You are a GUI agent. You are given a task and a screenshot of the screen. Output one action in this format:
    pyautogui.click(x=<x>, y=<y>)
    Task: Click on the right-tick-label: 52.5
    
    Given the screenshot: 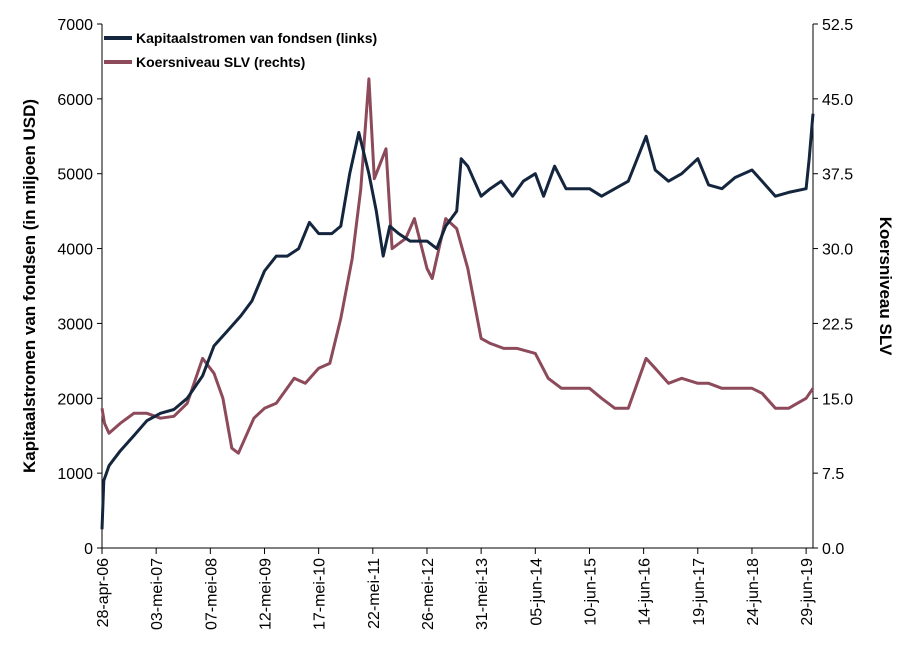 What is the action you would take?
    pyautogui.click(x=837, y=25)
    